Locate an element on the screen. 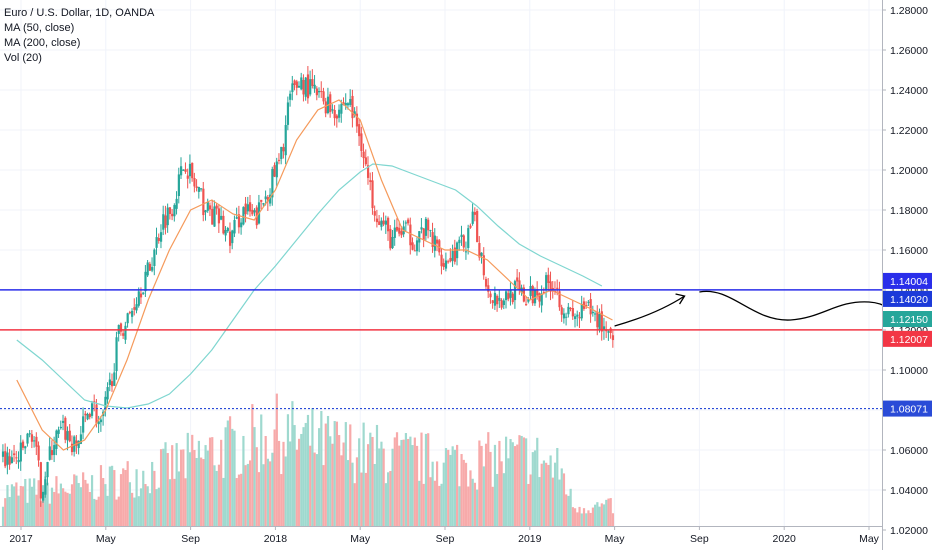 Image resolution: width=932 pixels, height=550 pixels. chart-title: Euro / U.S. Dollar, 1D, OANDA is located at coordinates (79, 13).